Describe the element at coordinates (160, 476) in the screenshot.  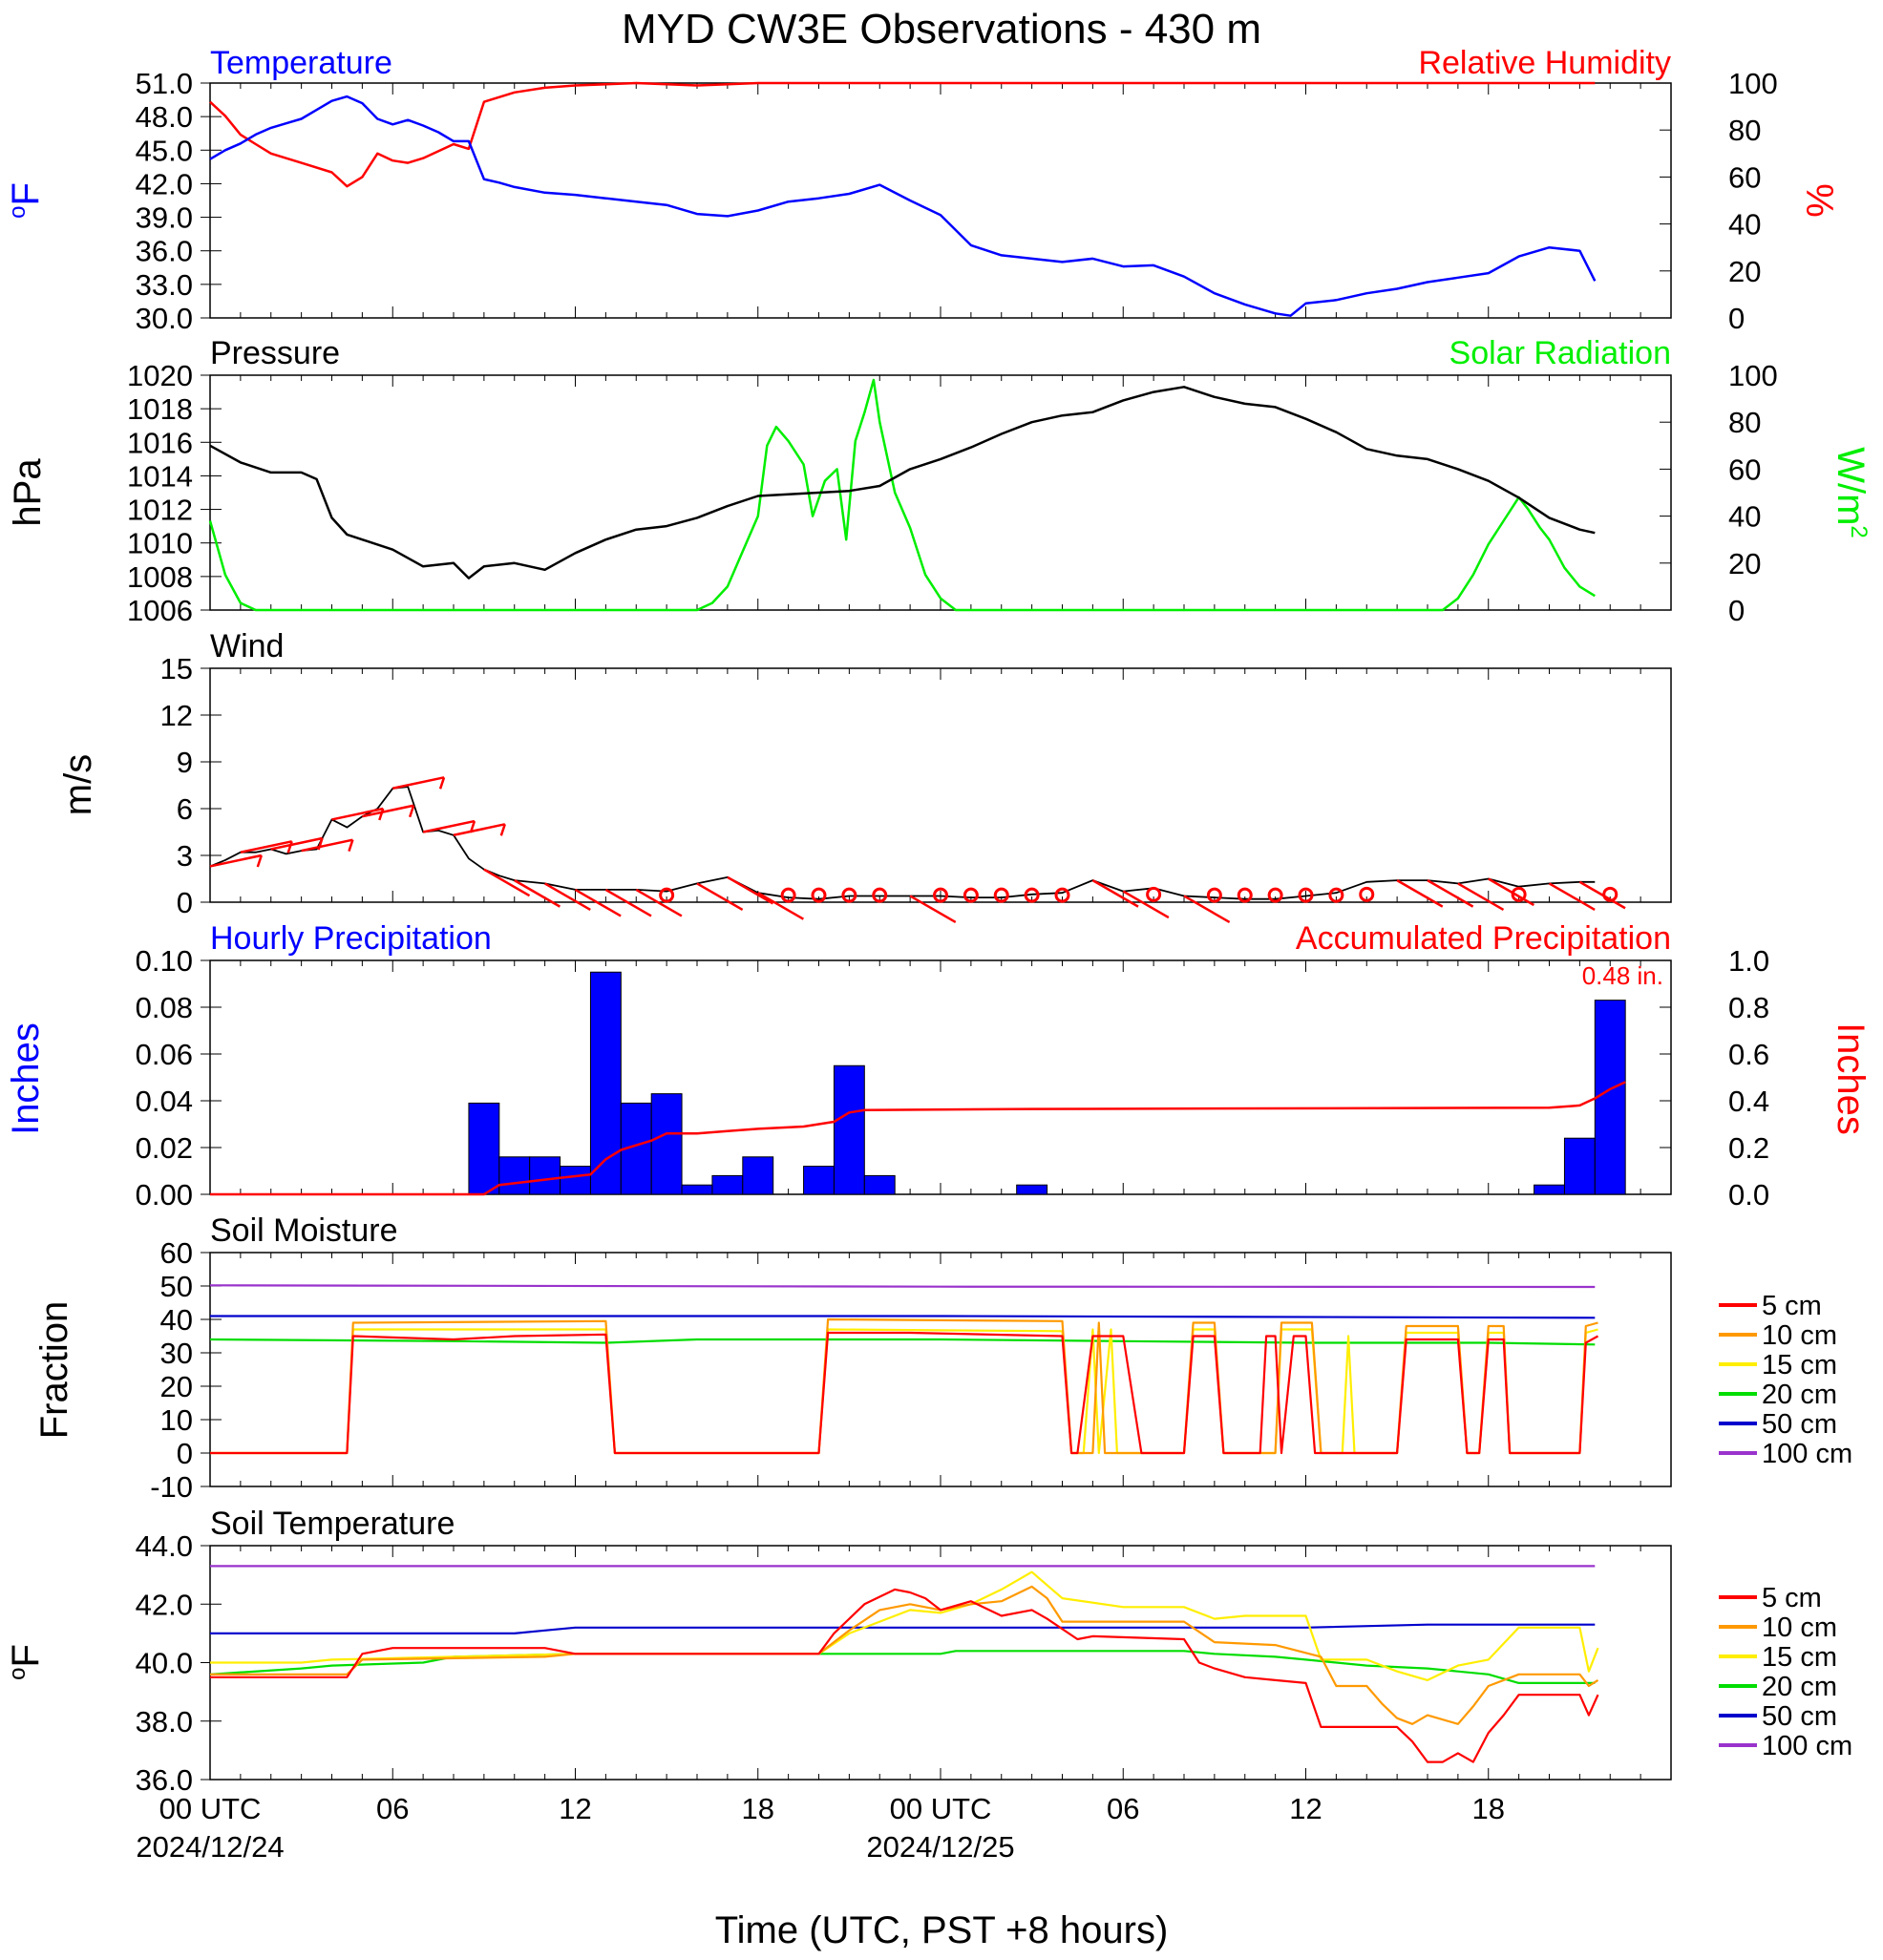
I see `pressure-y-tick-label: 1014` at that location.